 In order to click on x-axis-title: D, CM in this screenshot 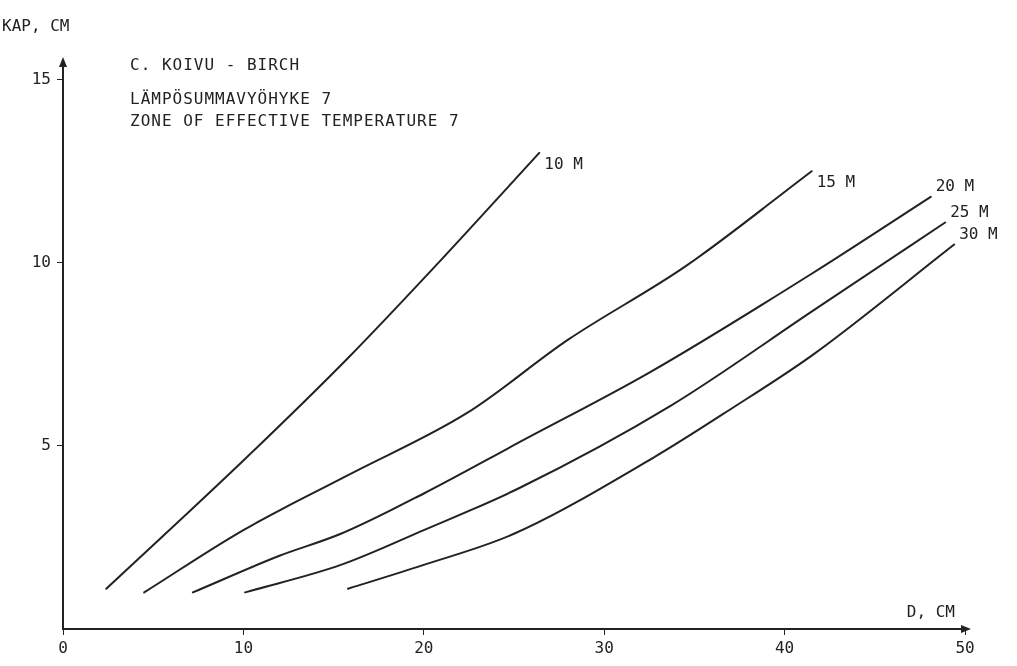, I will do `click(930, 612)`.